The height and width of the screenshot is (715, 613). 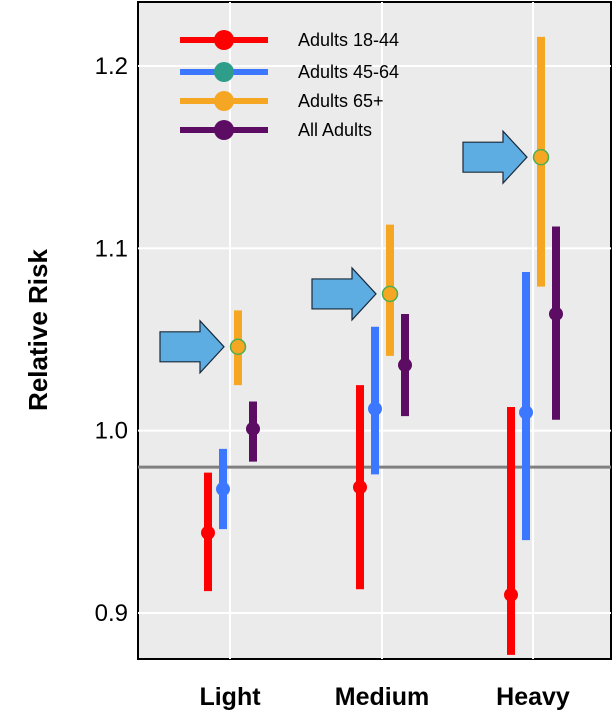 I want to click on legend-label: Adults 65+, so click(x=341, y=101).